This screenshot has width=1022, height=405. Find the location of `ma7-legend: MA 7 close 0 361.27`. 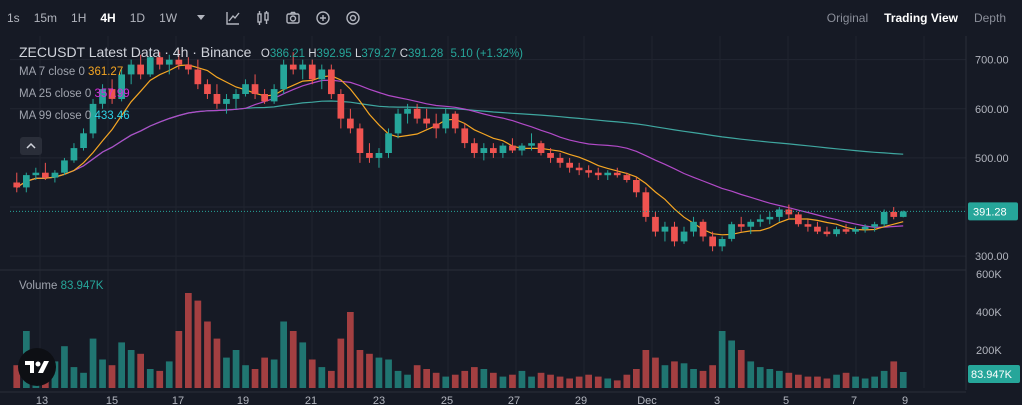

ma7-legend: MA 7 close 0 361.27 is located at coordinates (71, 72).